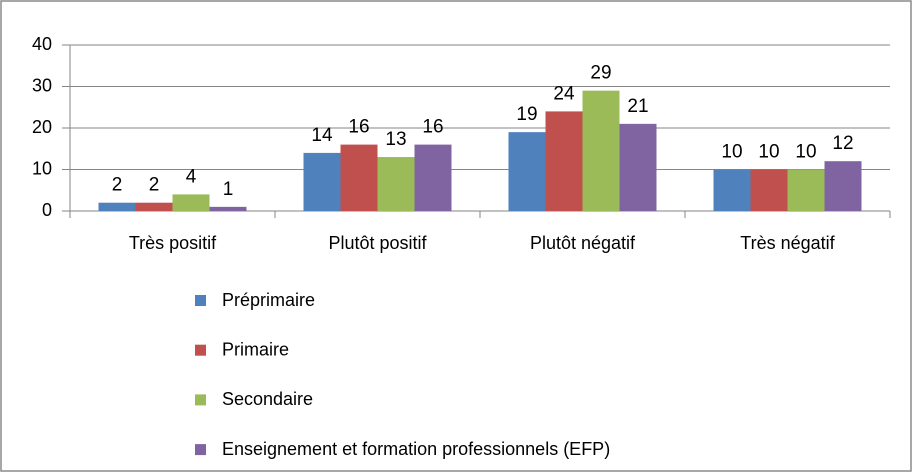 Image resolution: width=913 pixels, height=473 pixels. I want to click on data-label: 1, so click(228, 189).